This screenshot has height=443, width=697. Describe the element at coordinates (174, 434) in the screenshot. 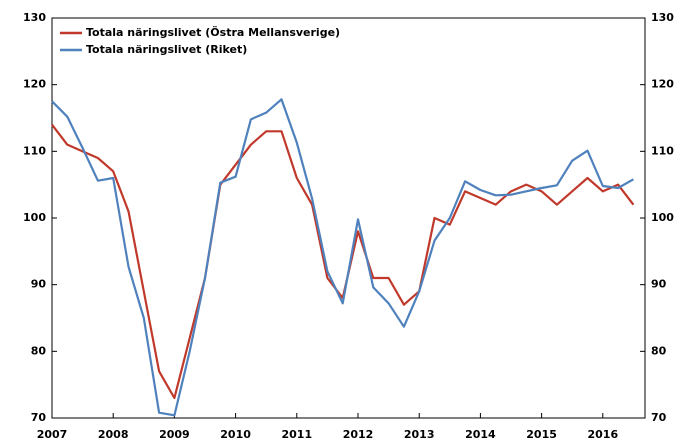

I see `x-tick-label: 2009` at that location.